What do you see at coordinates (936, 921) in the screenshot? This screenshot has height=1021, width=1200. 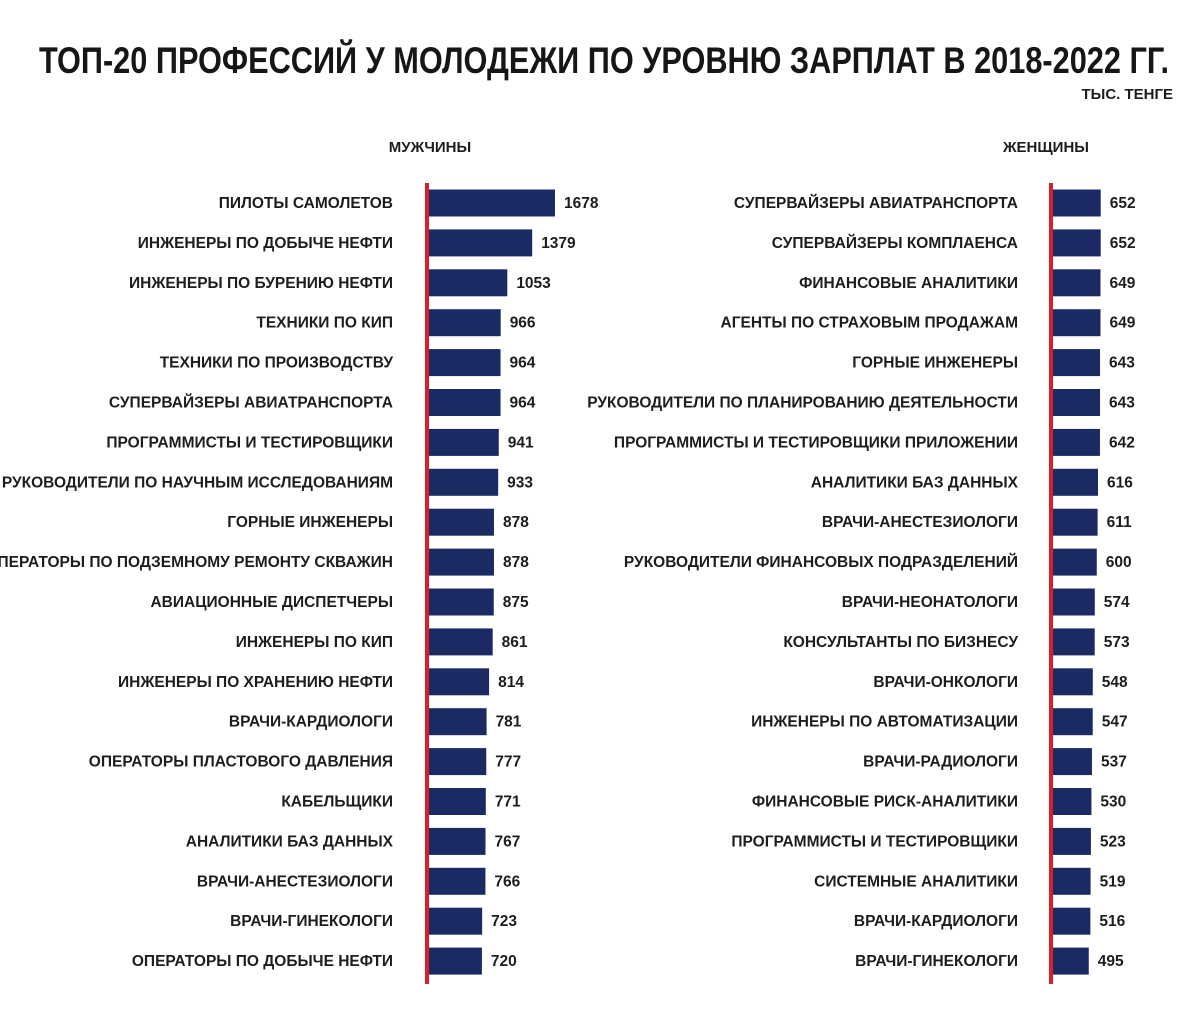 I see `women-category-label: ВРАЧИ-КАРДИОЛОГИ` at bounding box center [936, 921].